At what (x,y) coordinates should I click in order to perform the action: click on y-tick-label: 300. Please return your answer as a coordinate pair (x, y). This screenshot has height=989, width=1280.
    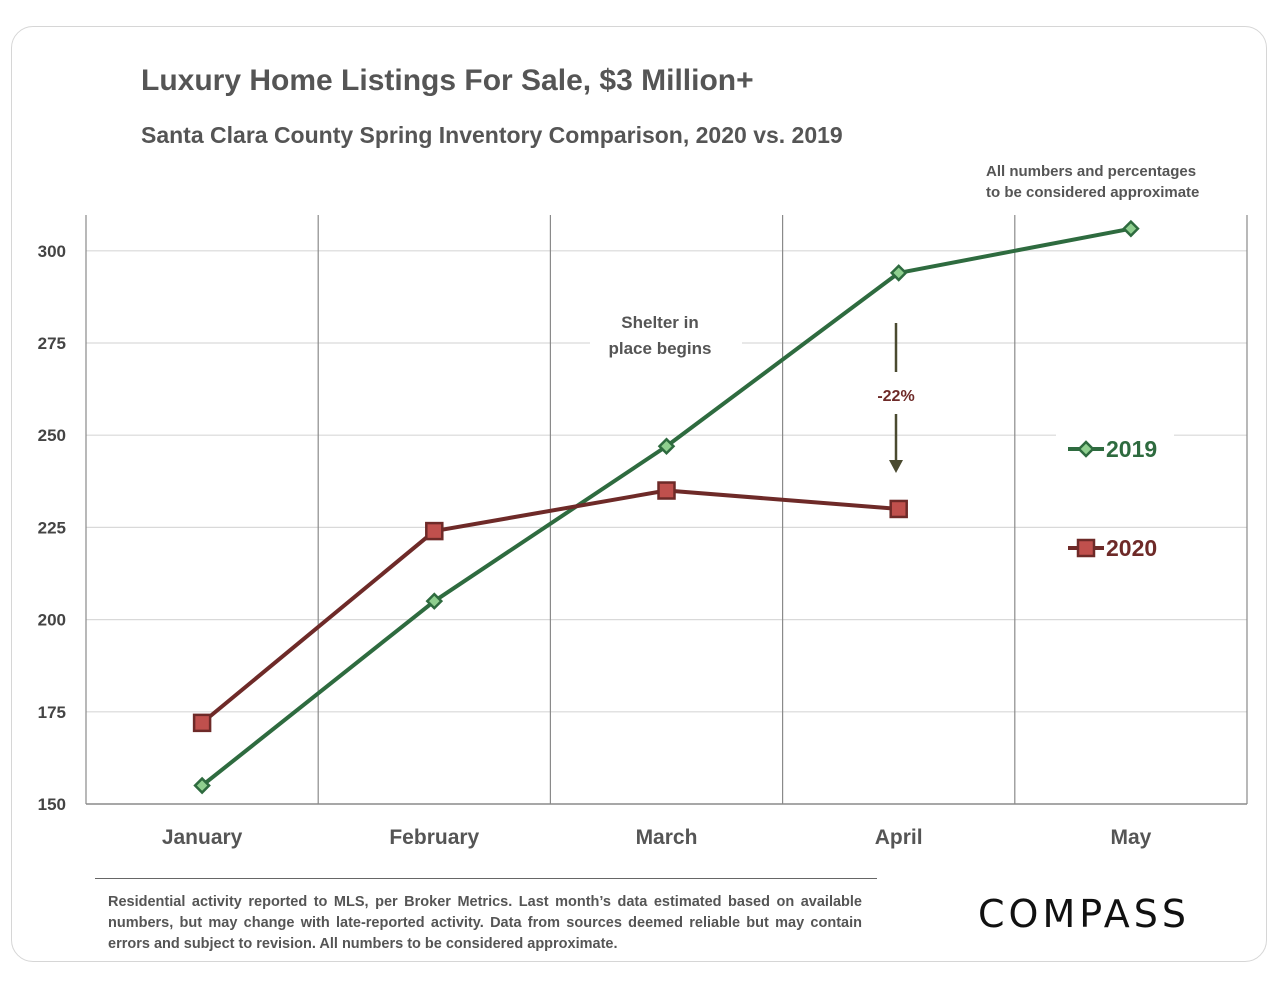
    Looking at the image, I should click on (52, 251).